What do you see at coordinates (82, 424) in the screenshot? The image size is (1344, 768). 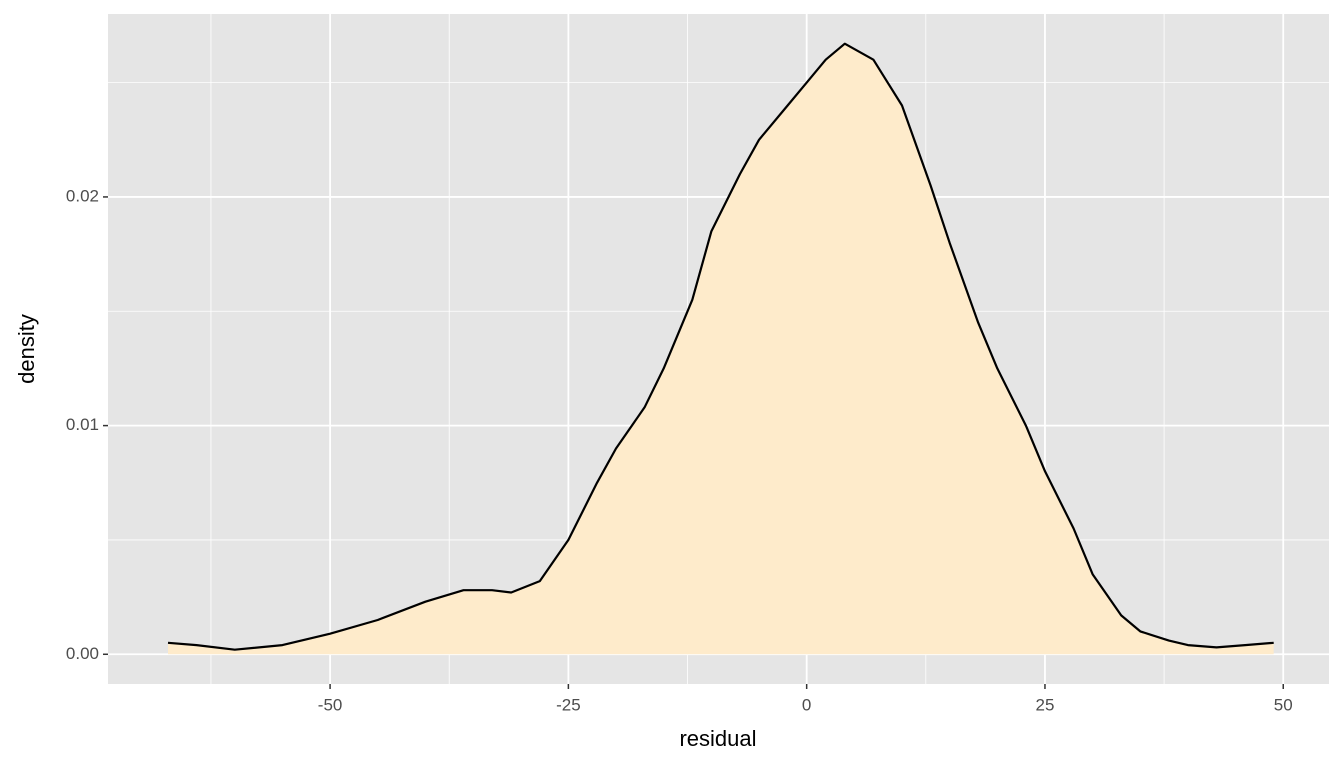 I see `y-tick-label: 0.01` at bounding box center [82, 424].